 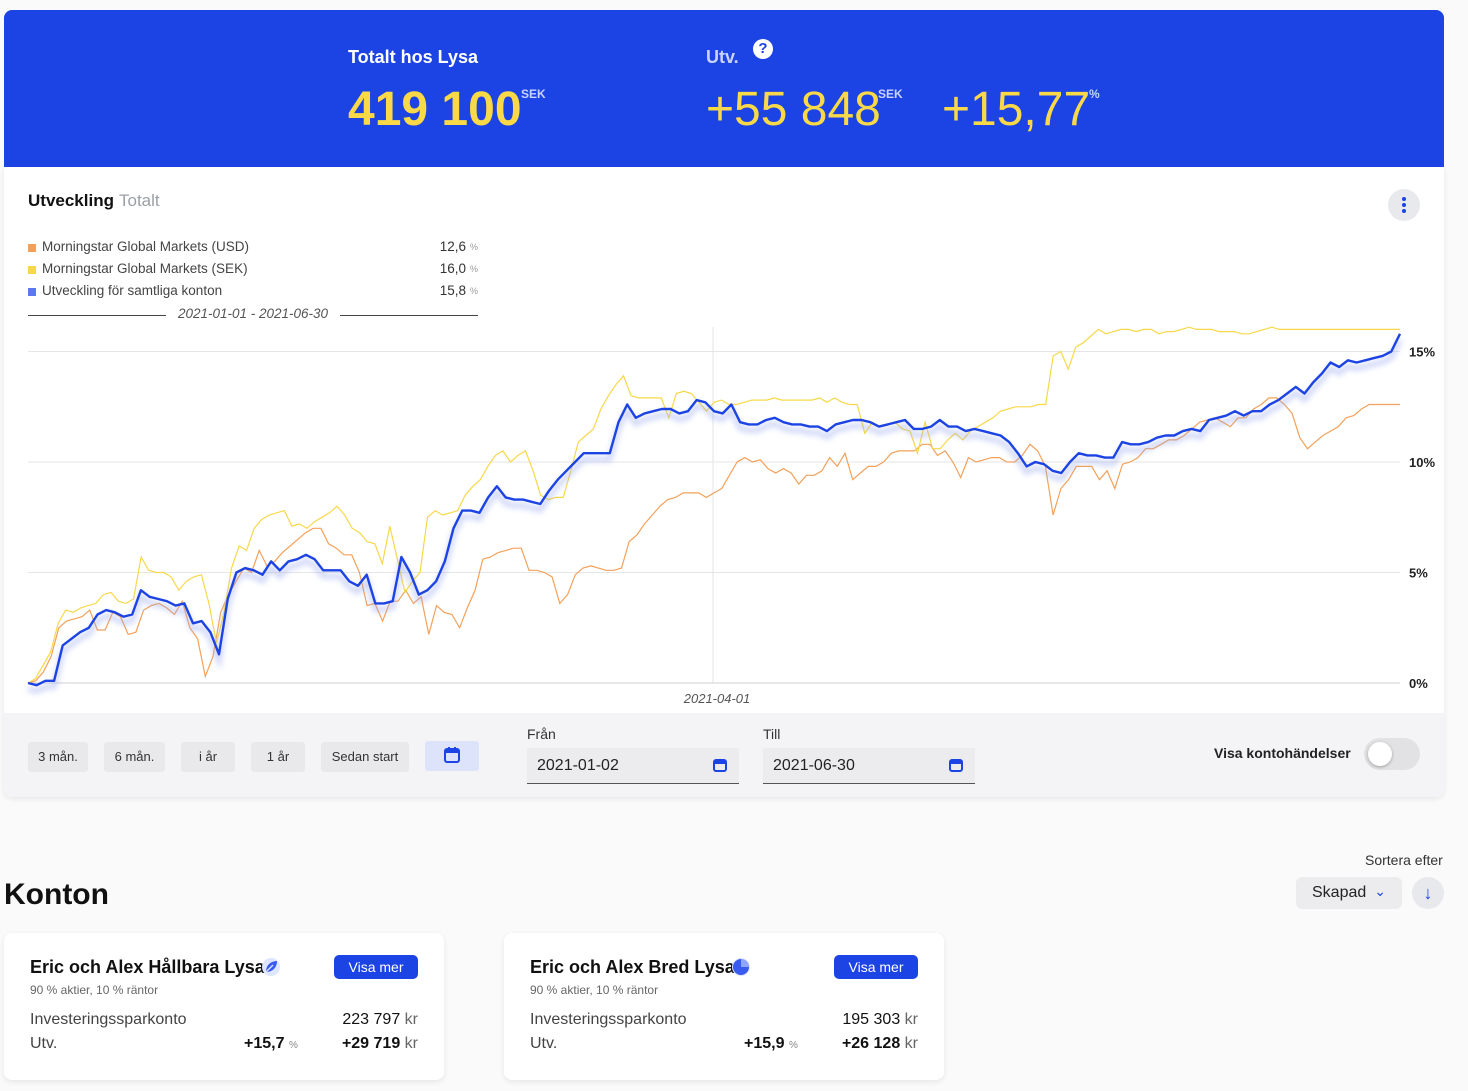 I want to click on to-date-value: 2021-06-30, so click(x=814, y=765).